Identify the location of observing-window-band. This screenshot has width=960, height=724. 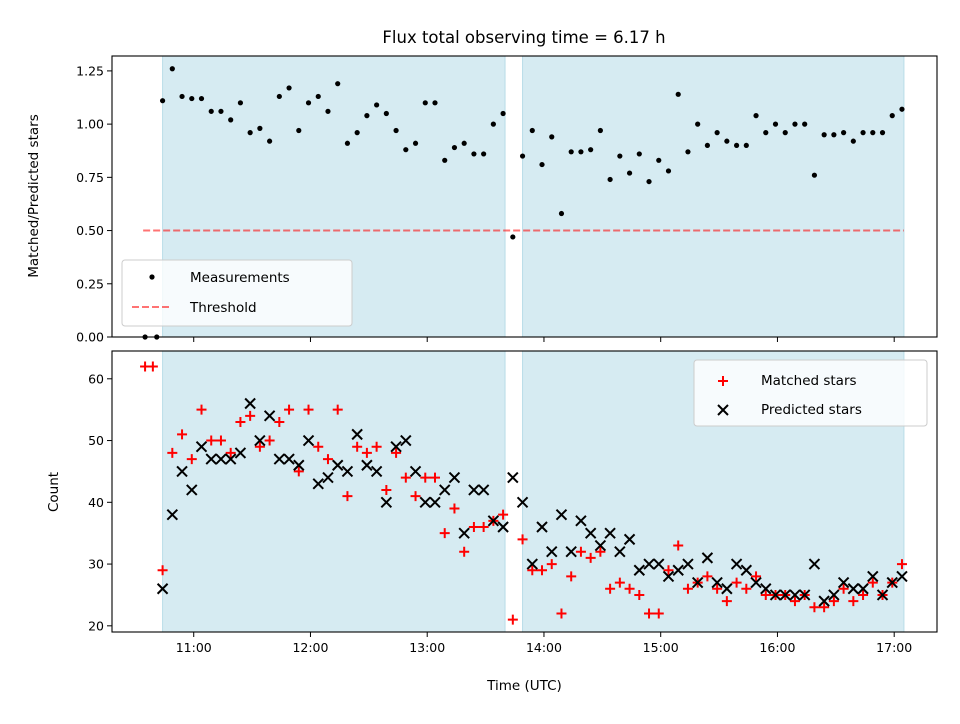
(334, 491).